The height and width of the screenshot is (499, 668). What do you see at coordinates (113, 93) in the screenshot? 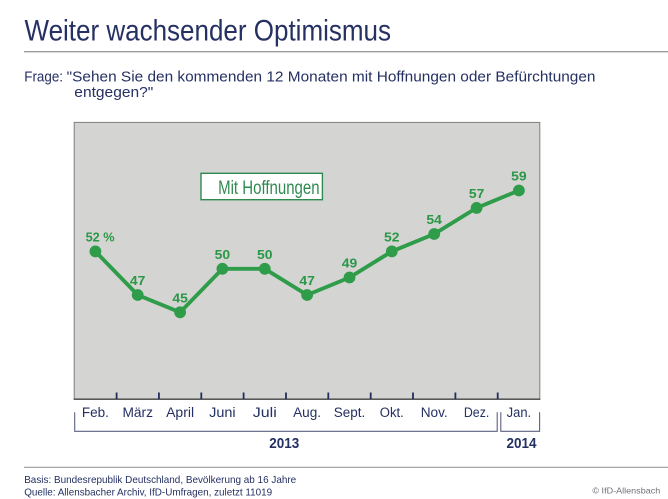
I see `svg-text: entgegen?"` at bounding box center [113, 93].